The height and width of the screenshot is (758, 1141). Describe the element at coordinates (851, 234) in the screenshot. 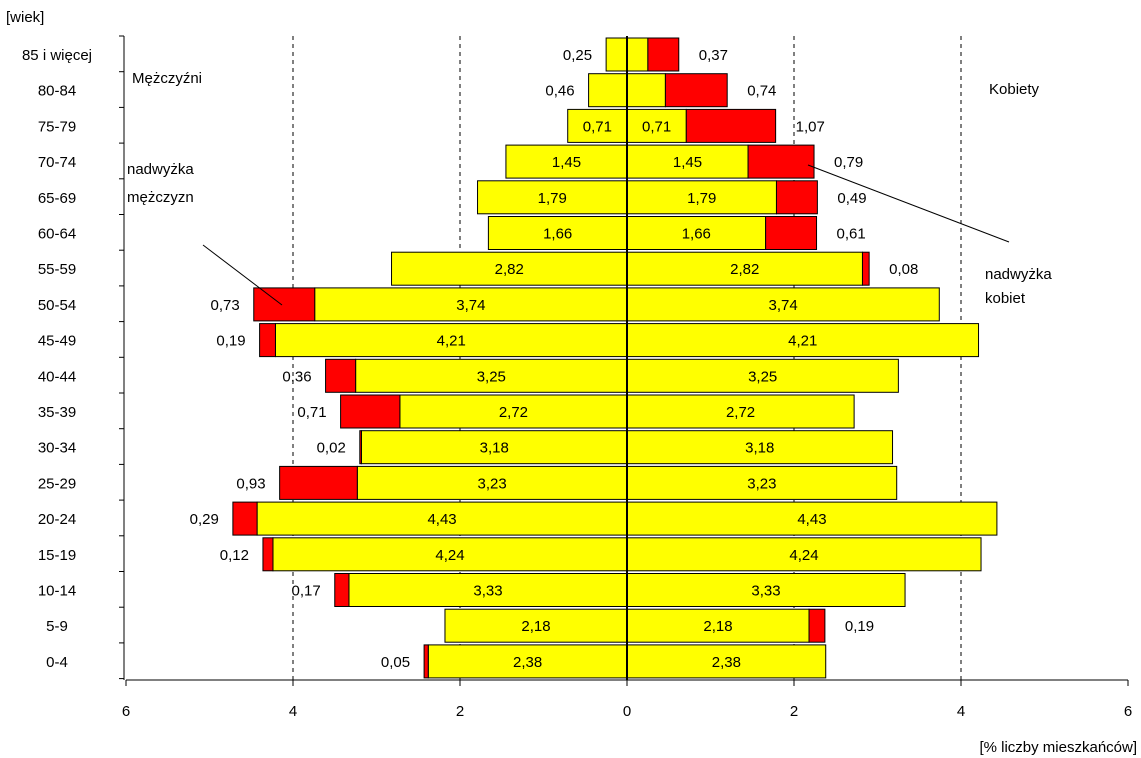

I see `value-label-female-excess: 0,61` at that location.